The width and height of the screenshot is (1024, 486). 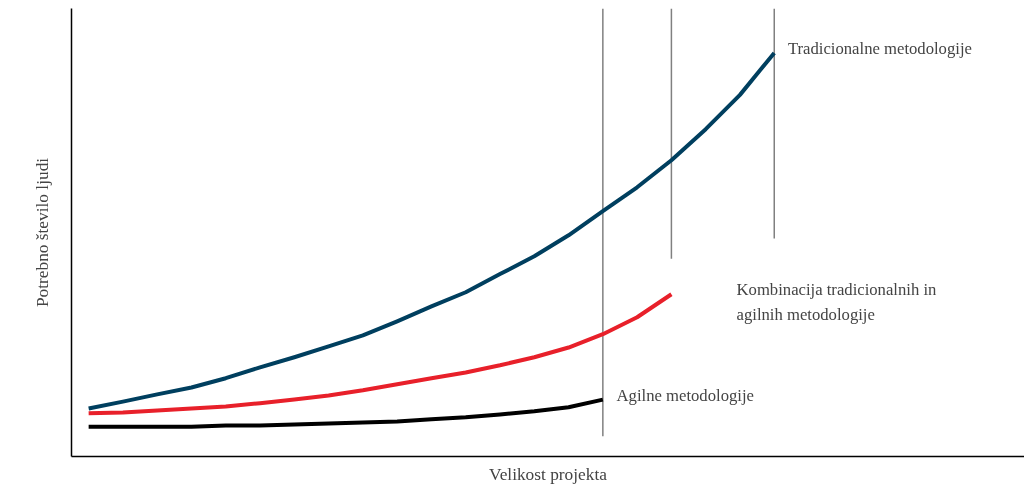 What do you see at coordinates (837, 302) in the screenshot?
I see `text: Kombinacija tradicionalnih in agilnih metodologije` at bounding box center [837, 302].